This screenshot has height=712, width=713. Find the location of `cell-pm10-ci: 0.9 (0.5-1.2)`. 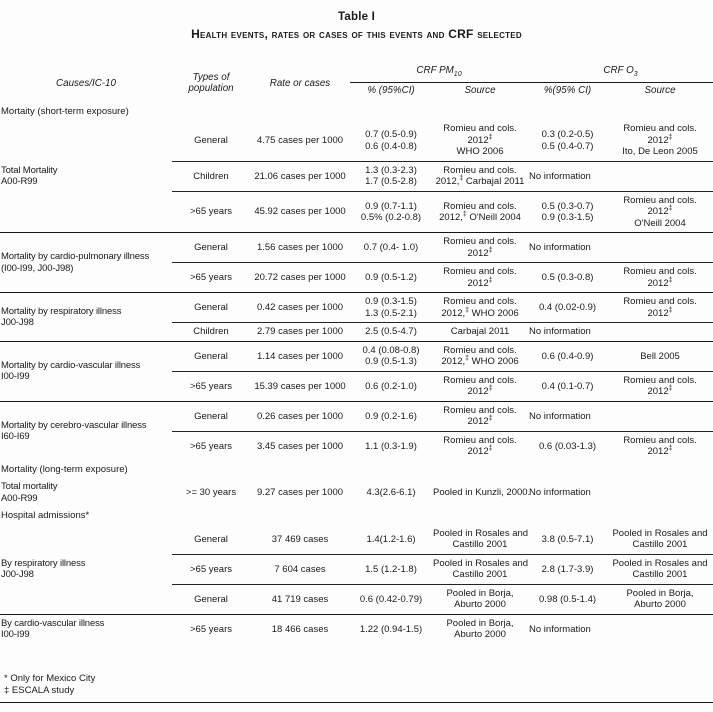

cell-pm10-ci: 0.9 (0.5-1.2) is located at coordinates (391, 278).